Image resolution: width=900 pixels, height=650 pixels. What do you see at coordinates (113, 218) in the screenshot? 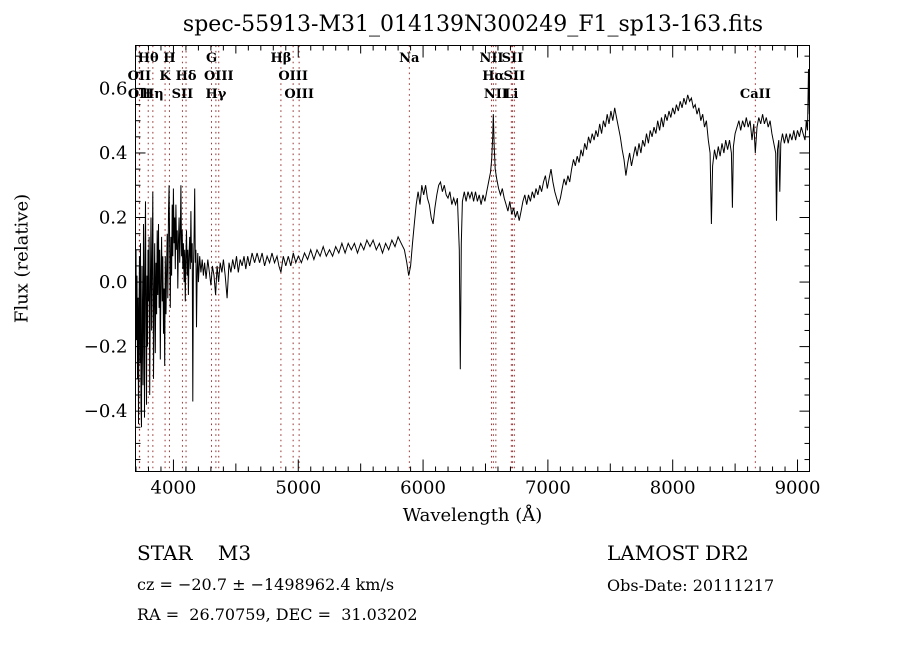
I see `y-tick-label: 0.2` at bounding box center [113, 218].